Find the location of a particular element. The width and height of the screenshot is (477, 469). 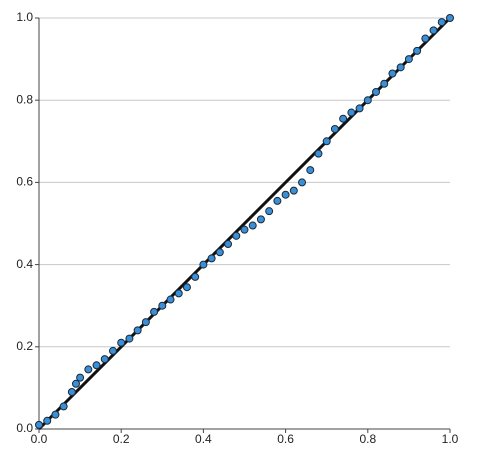

x-tick-label: 0.6 is located at coordinates (285, 439).